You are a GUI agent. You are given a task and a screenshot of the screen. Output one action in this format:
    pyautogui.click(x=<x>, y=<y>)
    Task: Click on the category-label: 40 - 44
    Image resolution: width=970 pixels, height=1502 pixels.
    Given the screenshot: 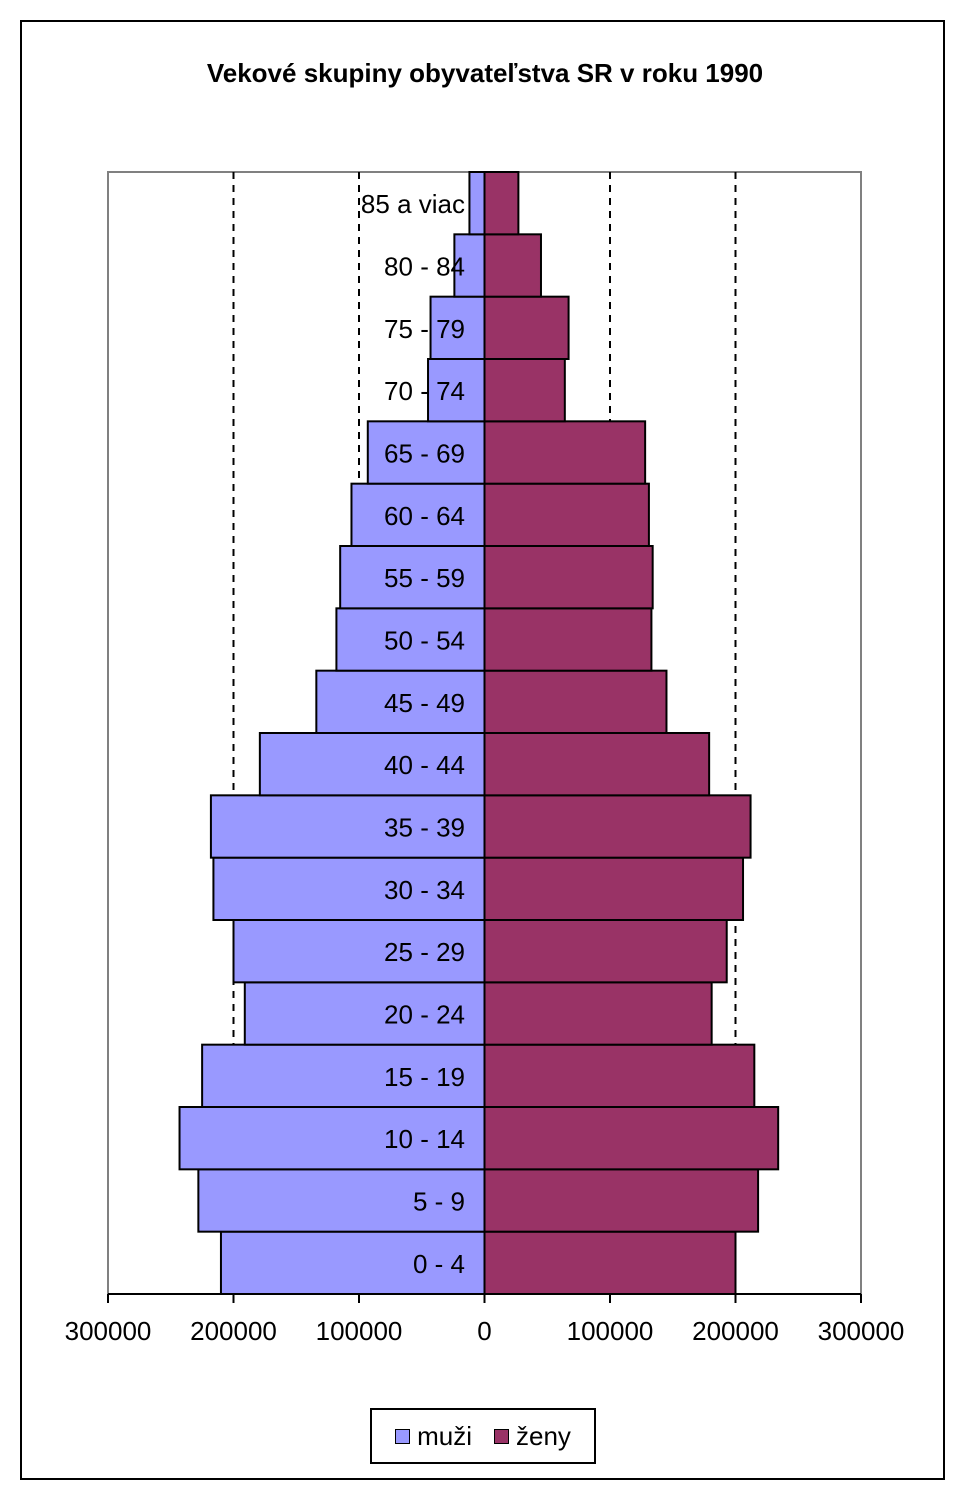 What is the action you would take?
    pyautogui.click(x=424, y=765)
    